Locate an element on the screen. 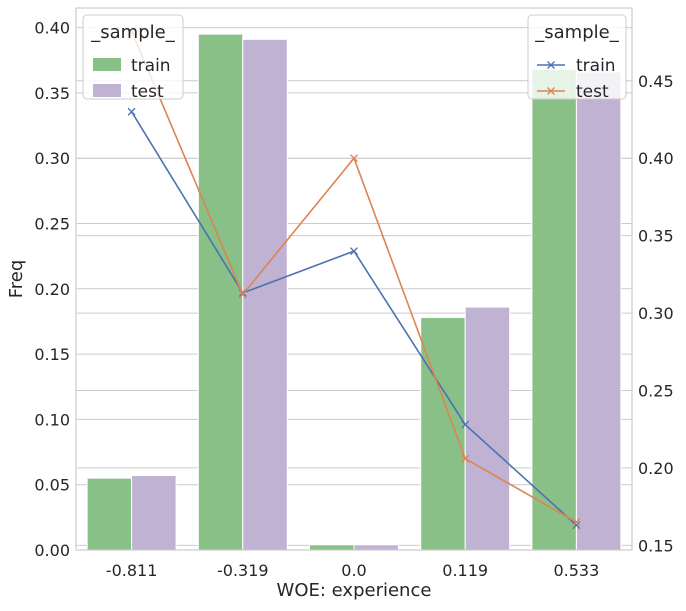 This screenshot has height=611, width=686. y-tick-label: 0.35 is located at coordinates (52, 93).